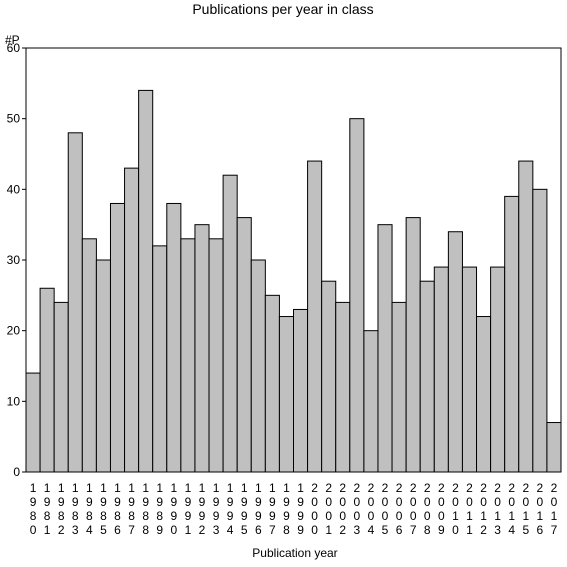  Describe the element at coordinates (14, 48) in the screenshot. I see `y-tick-label: 60` at that location.